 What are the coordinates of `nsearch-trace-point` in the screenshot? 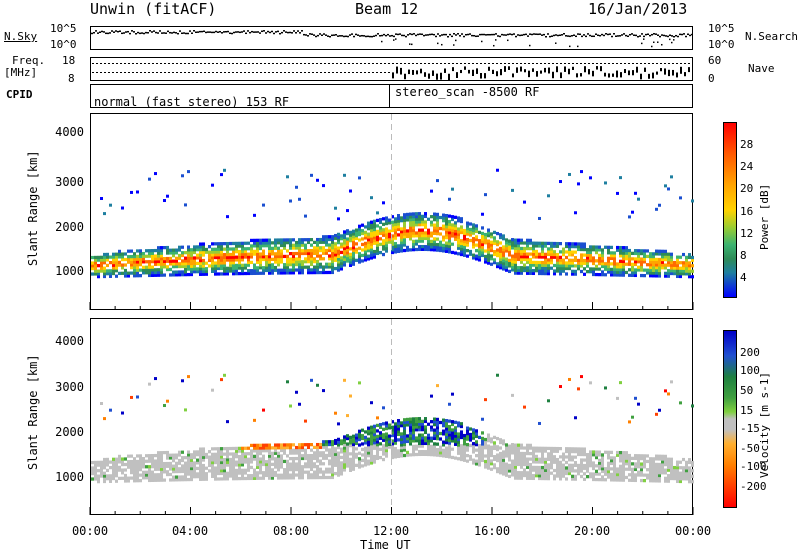 It's located at (578, 46).